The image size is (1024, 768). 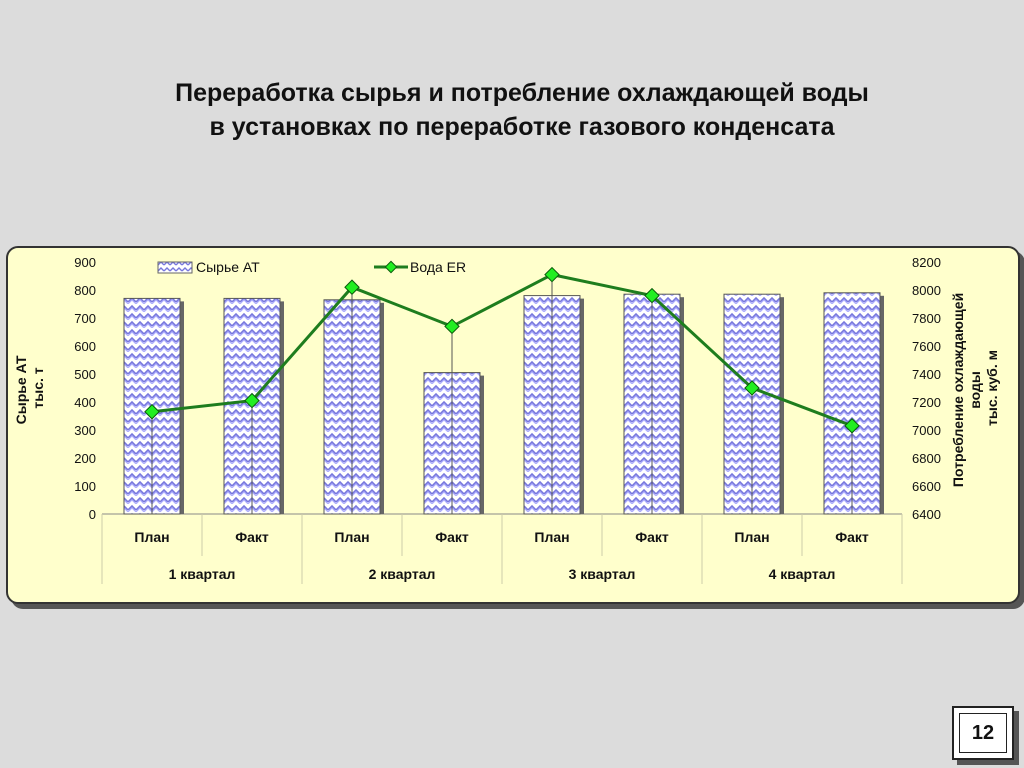 What do you see at coordinates (926, 374) in the screenshot?
I see `y-tick-right: 7400` at bounding box center [926, 374].